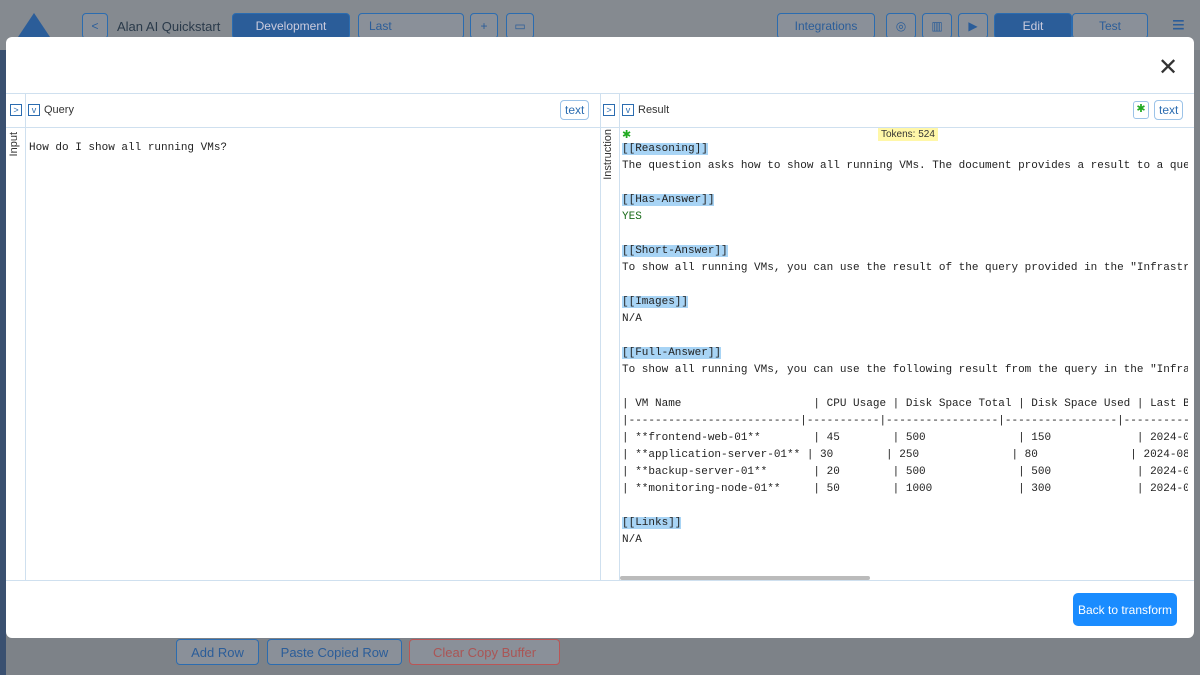 Image resolution: width=1200 pixels, height=675 pixels. I want to click on icon-button: ▭, so click(520, 26).